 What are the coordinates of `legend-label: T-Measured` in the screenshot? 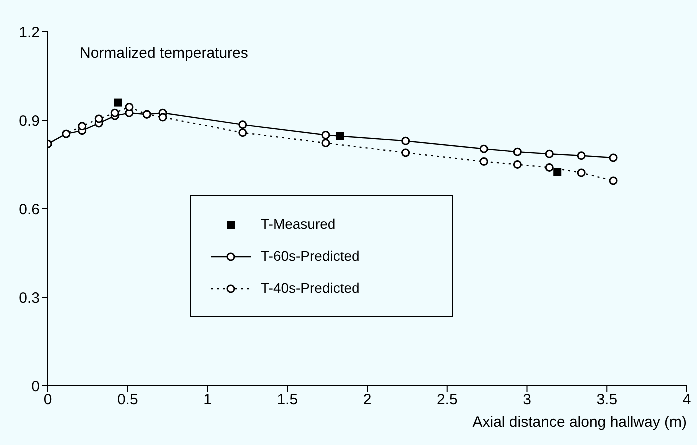 It's located at (298, 224).